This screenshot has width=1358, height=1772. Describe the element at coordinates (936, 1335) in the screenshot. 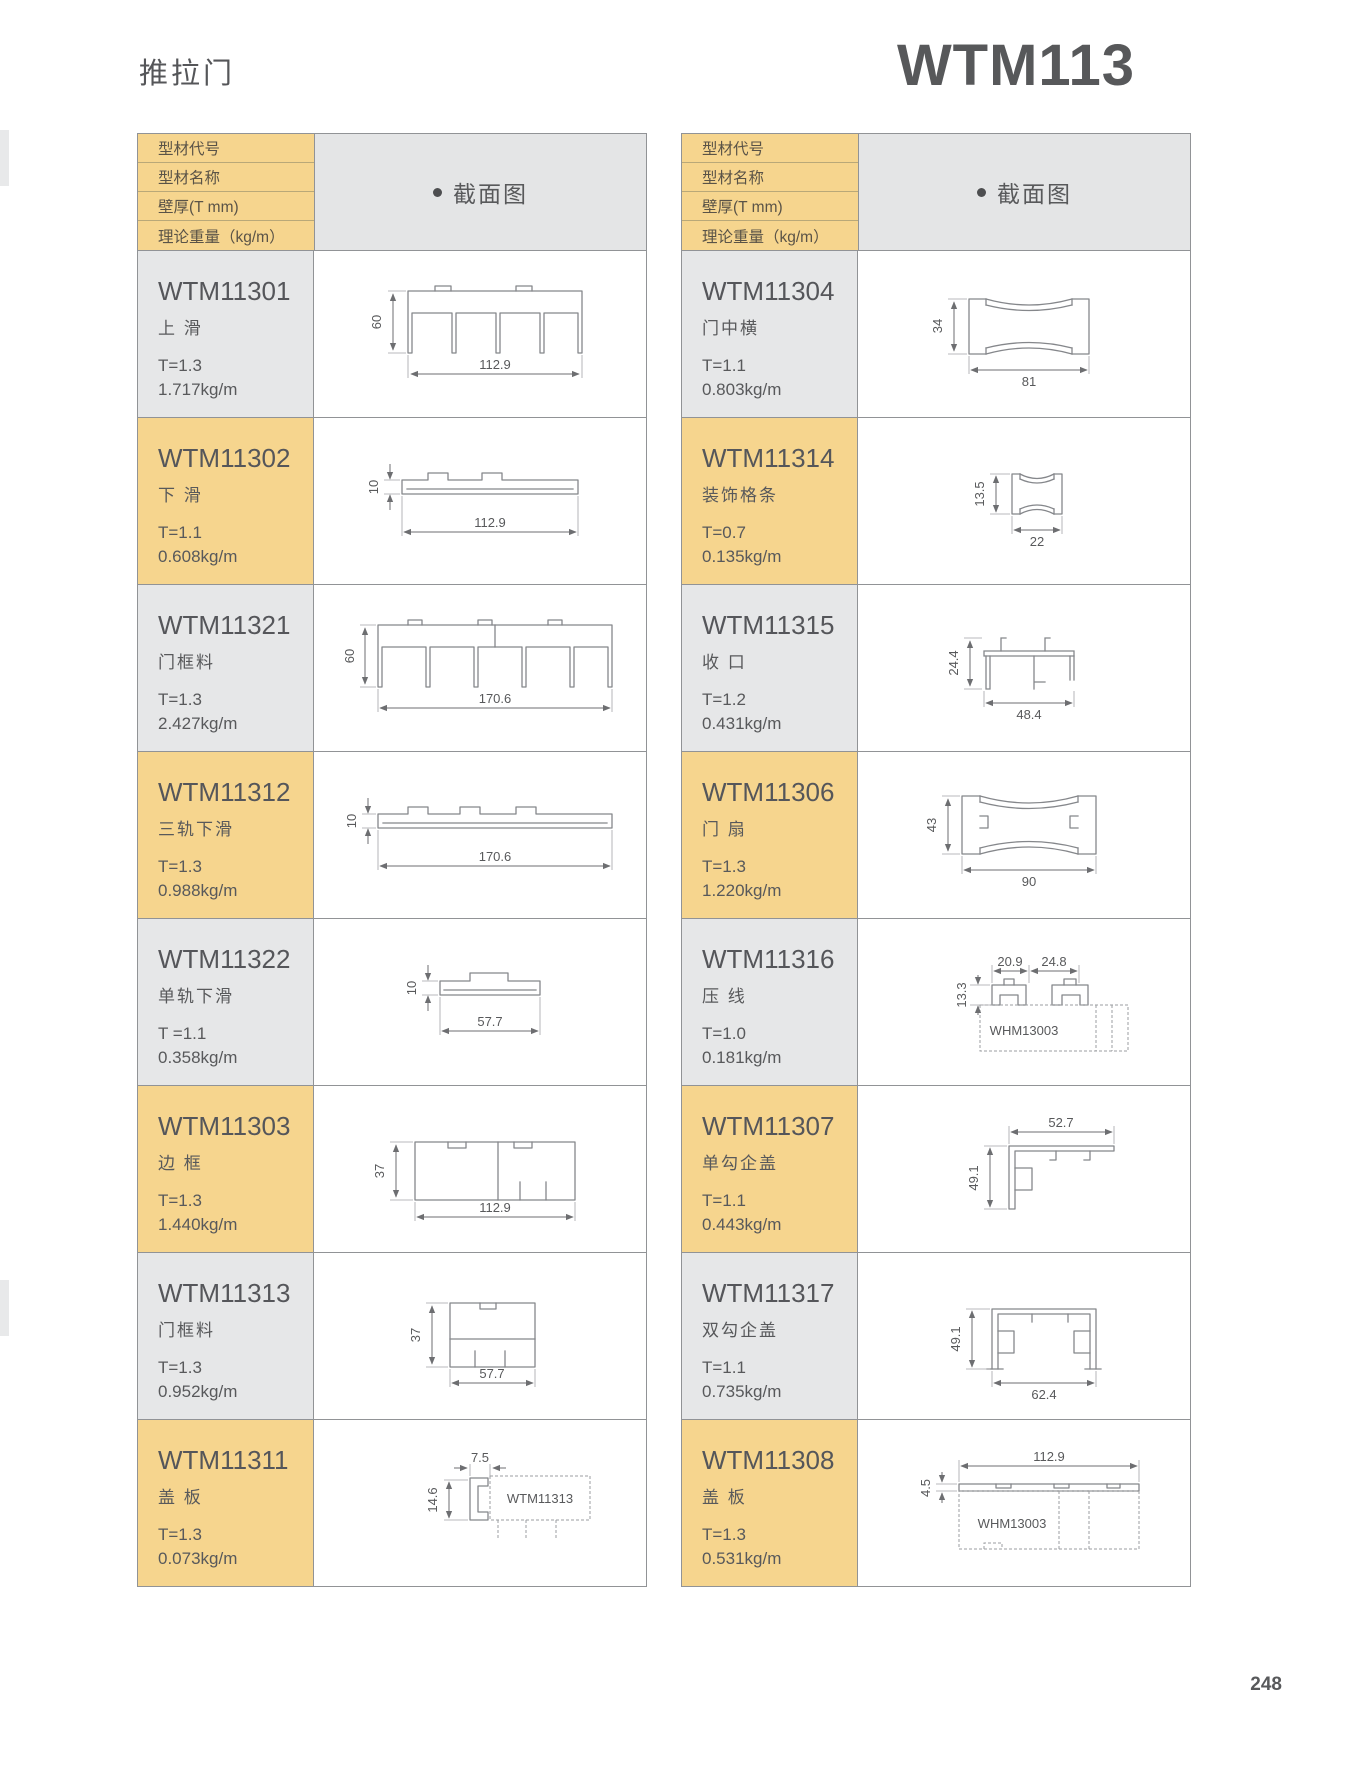

I see `table-row: WTM11317 双勾企盖 T=1.1 0.735kg/m 49.1 62.4` at that location.